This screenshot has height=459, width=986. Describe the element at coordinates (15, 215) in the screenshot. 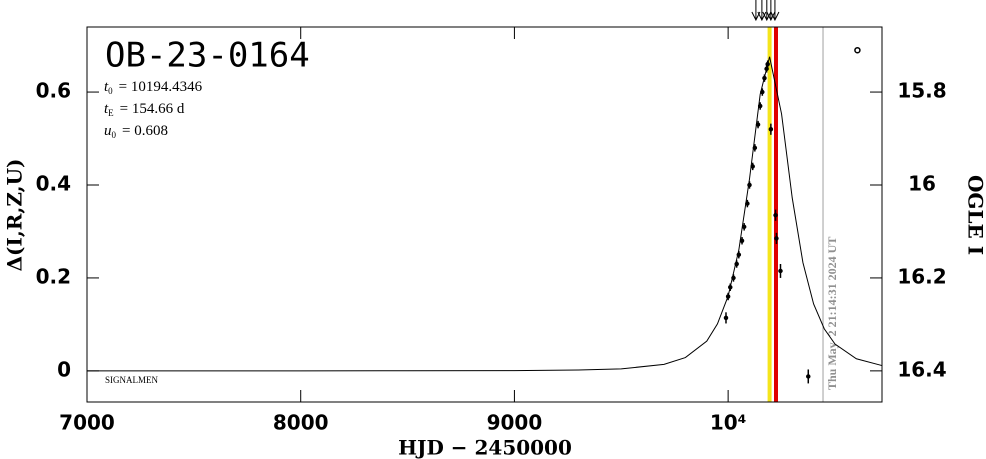

I see `y-axis-label: Δ(I,R,Z,U)` at that location.